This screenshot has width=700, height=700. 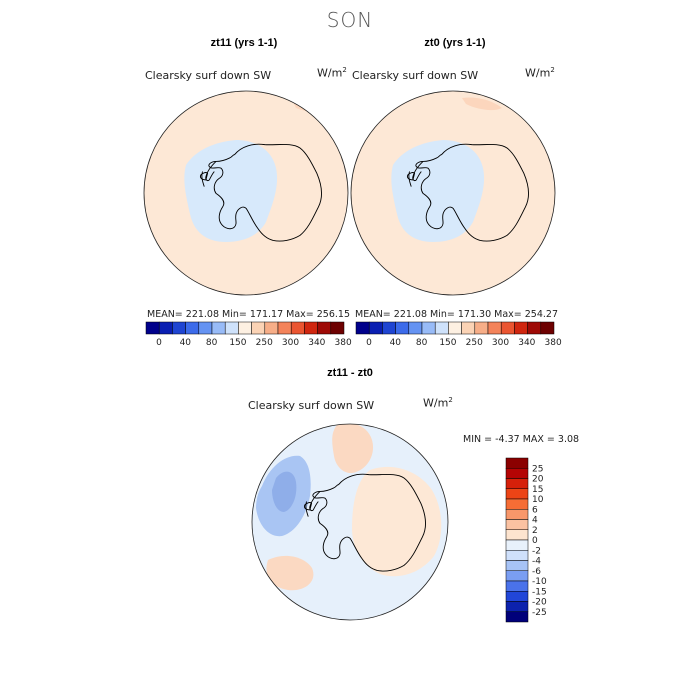 I want to click on figure-season-title: SON, so click(x=350, y=20).